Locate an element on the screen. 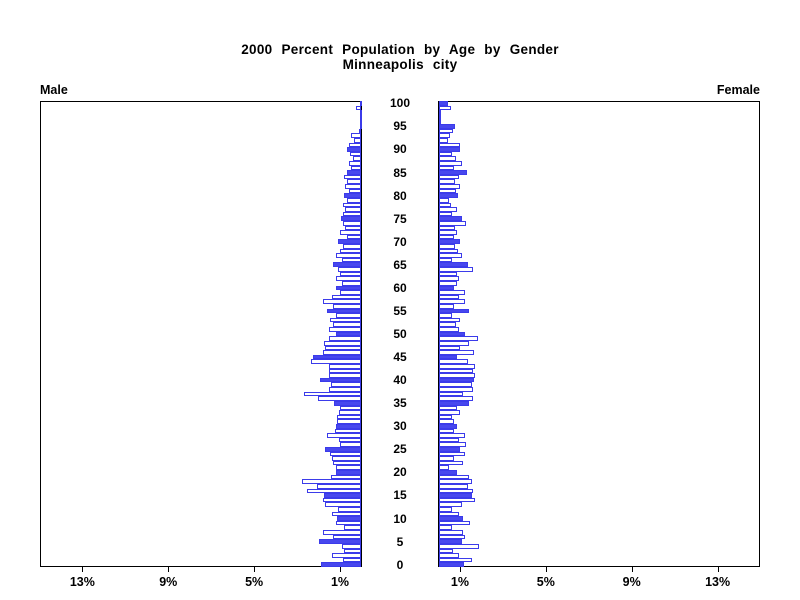  chart-subtitle: Minneapolis city is located at coordinates (400, 64).